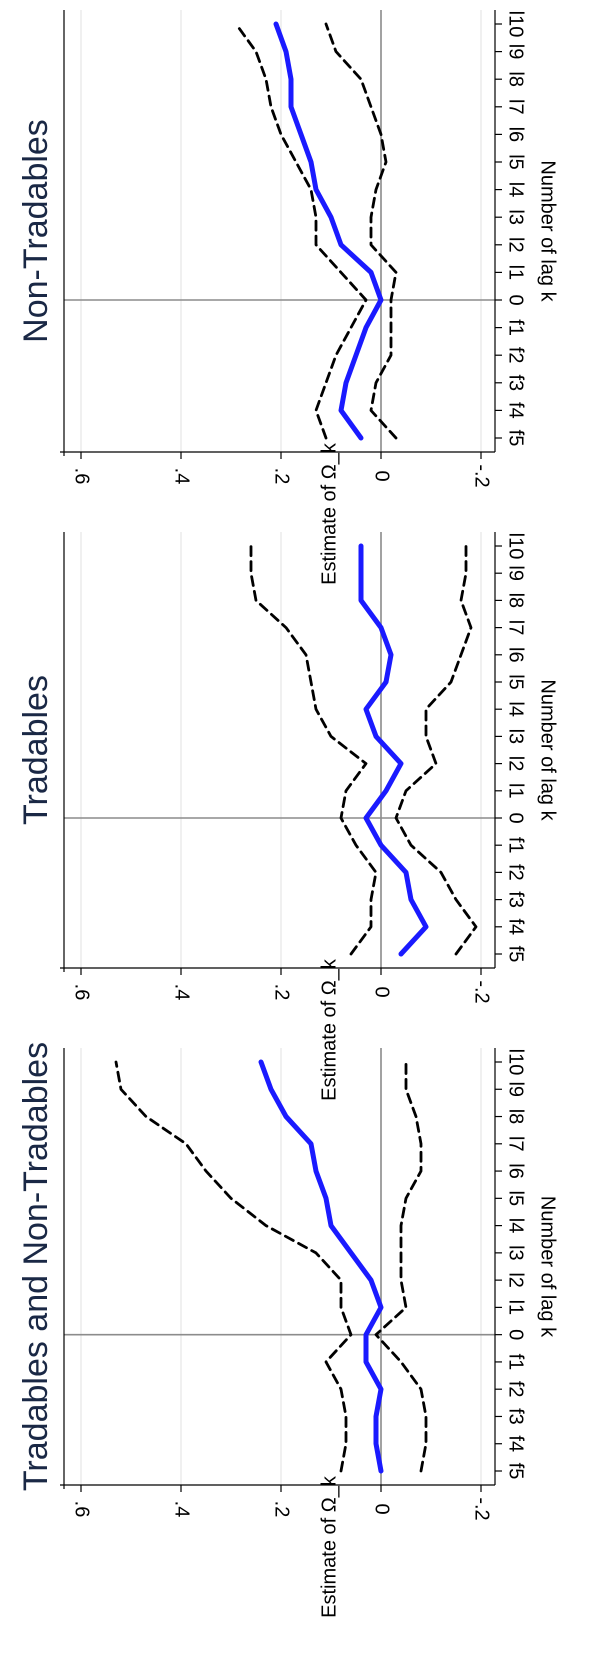  Describe the element at coordinates (36, 1266) in the screenshot. I see `panel-title: Tradables and Non-Tradables` at that location.